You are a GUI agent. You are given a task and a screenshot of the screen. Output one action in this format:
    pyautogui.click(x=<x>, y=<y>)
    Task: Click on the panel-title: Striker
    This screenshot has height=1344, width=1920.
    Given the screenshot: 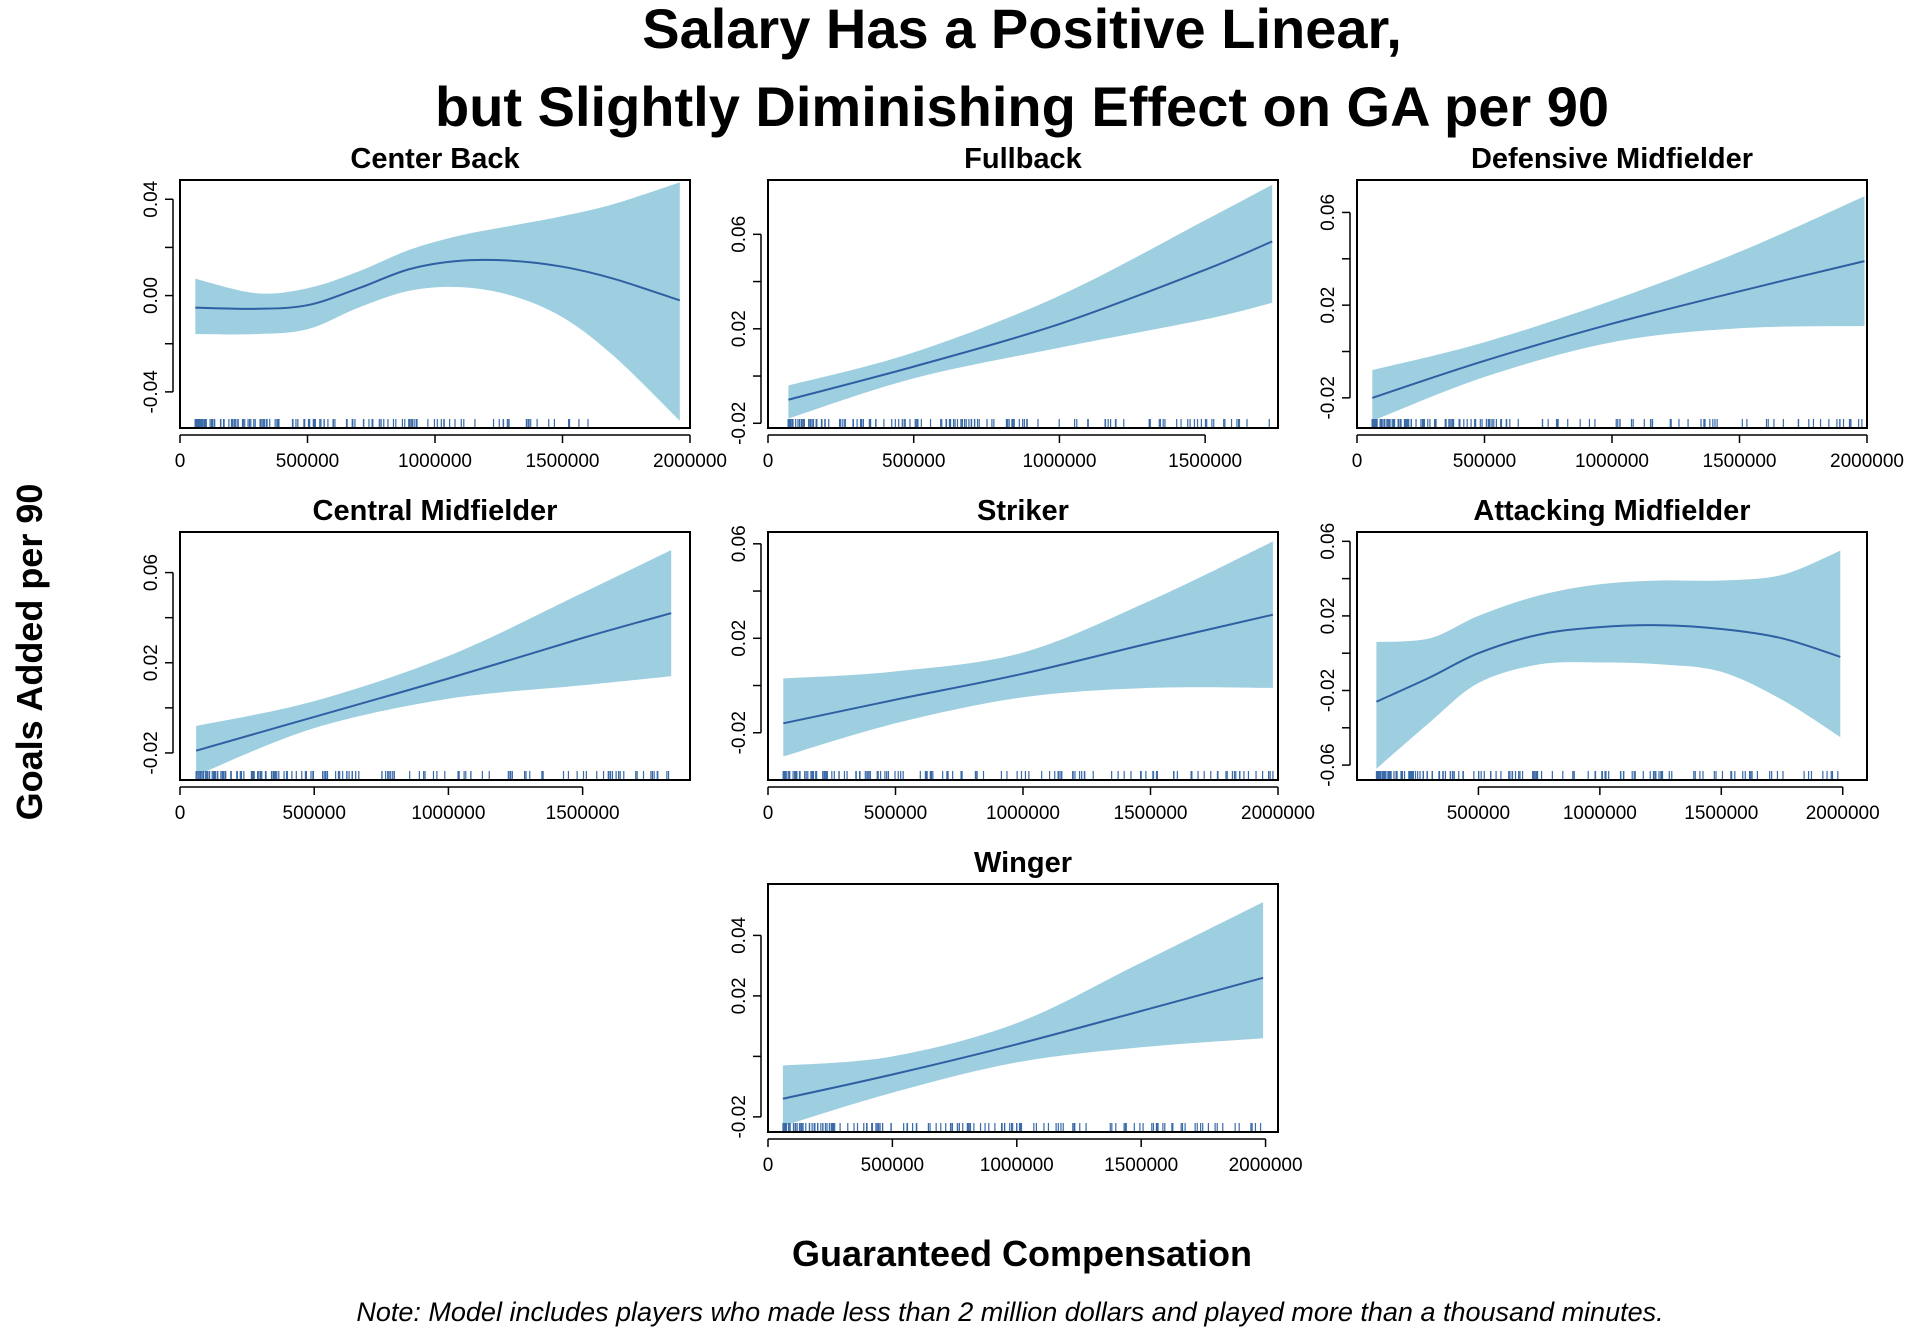 What is the action you would take?
    pyautogui.click(x=1023, y=511)
    